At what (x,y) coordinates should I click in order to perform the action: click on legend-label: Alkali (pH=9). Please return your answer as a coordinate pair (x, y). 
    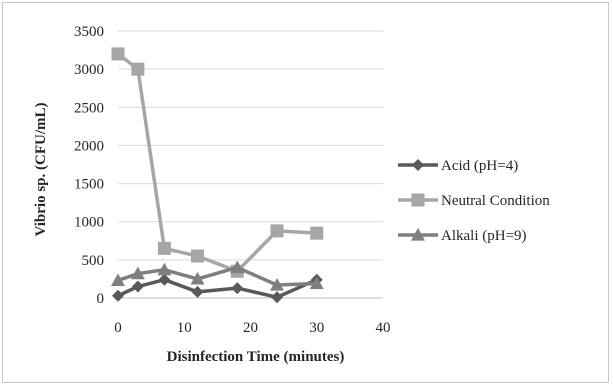
    Looking at the image, I should click on (484, 236).